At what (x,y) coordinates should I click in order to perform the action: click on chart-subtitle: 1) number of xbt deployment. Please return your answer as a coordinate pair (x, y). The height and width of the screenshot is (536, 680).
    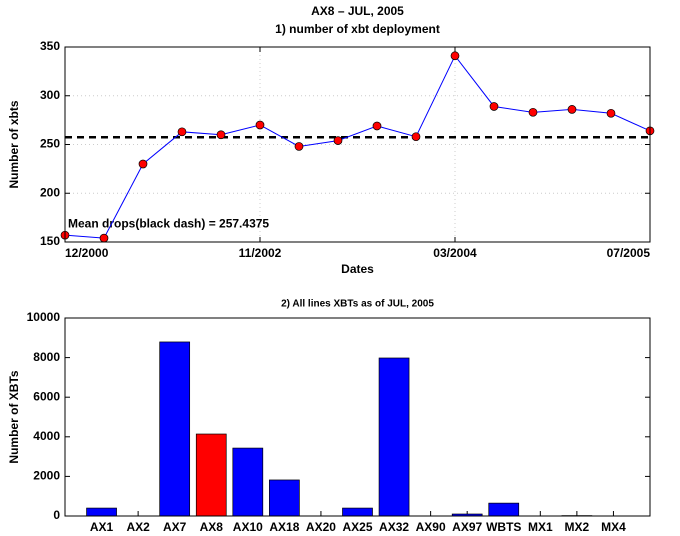
    Looking at the image, I should click on (357, 29).